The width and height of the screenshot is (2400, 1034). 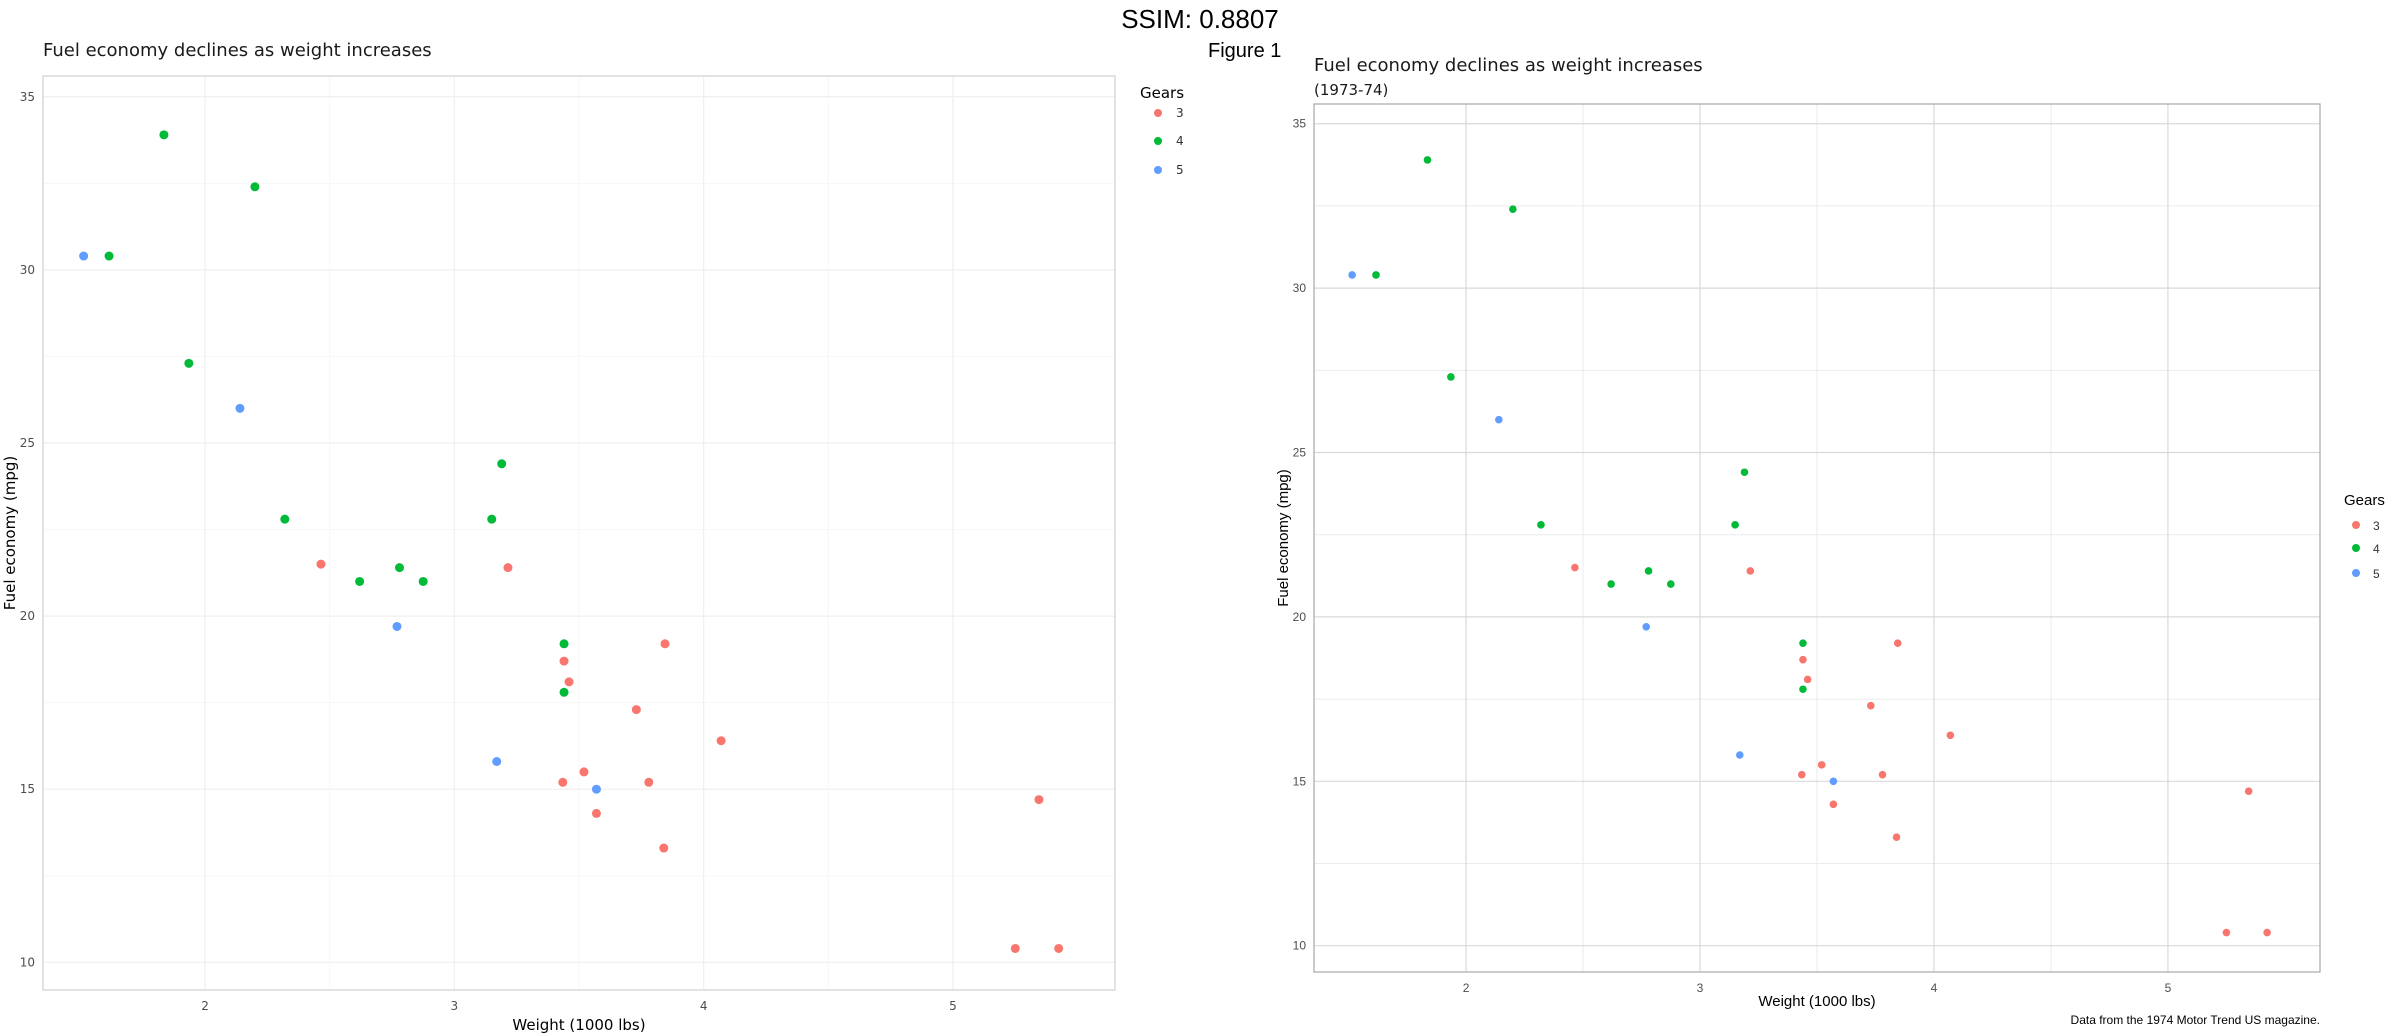 I want to click on y-tick-label: 20, so click(x=27, y=616).